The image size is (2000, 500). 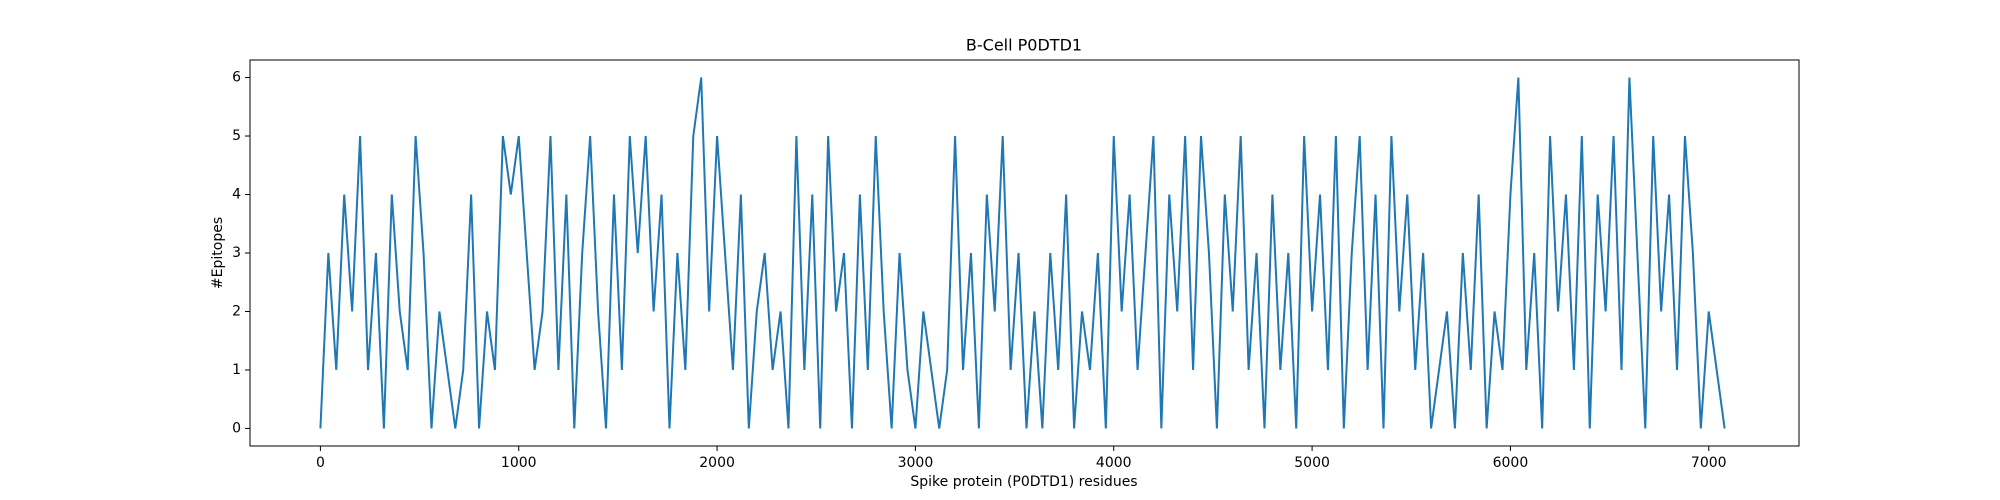 I want to click on y-tick-label: 6, so click(x=236, y=78).